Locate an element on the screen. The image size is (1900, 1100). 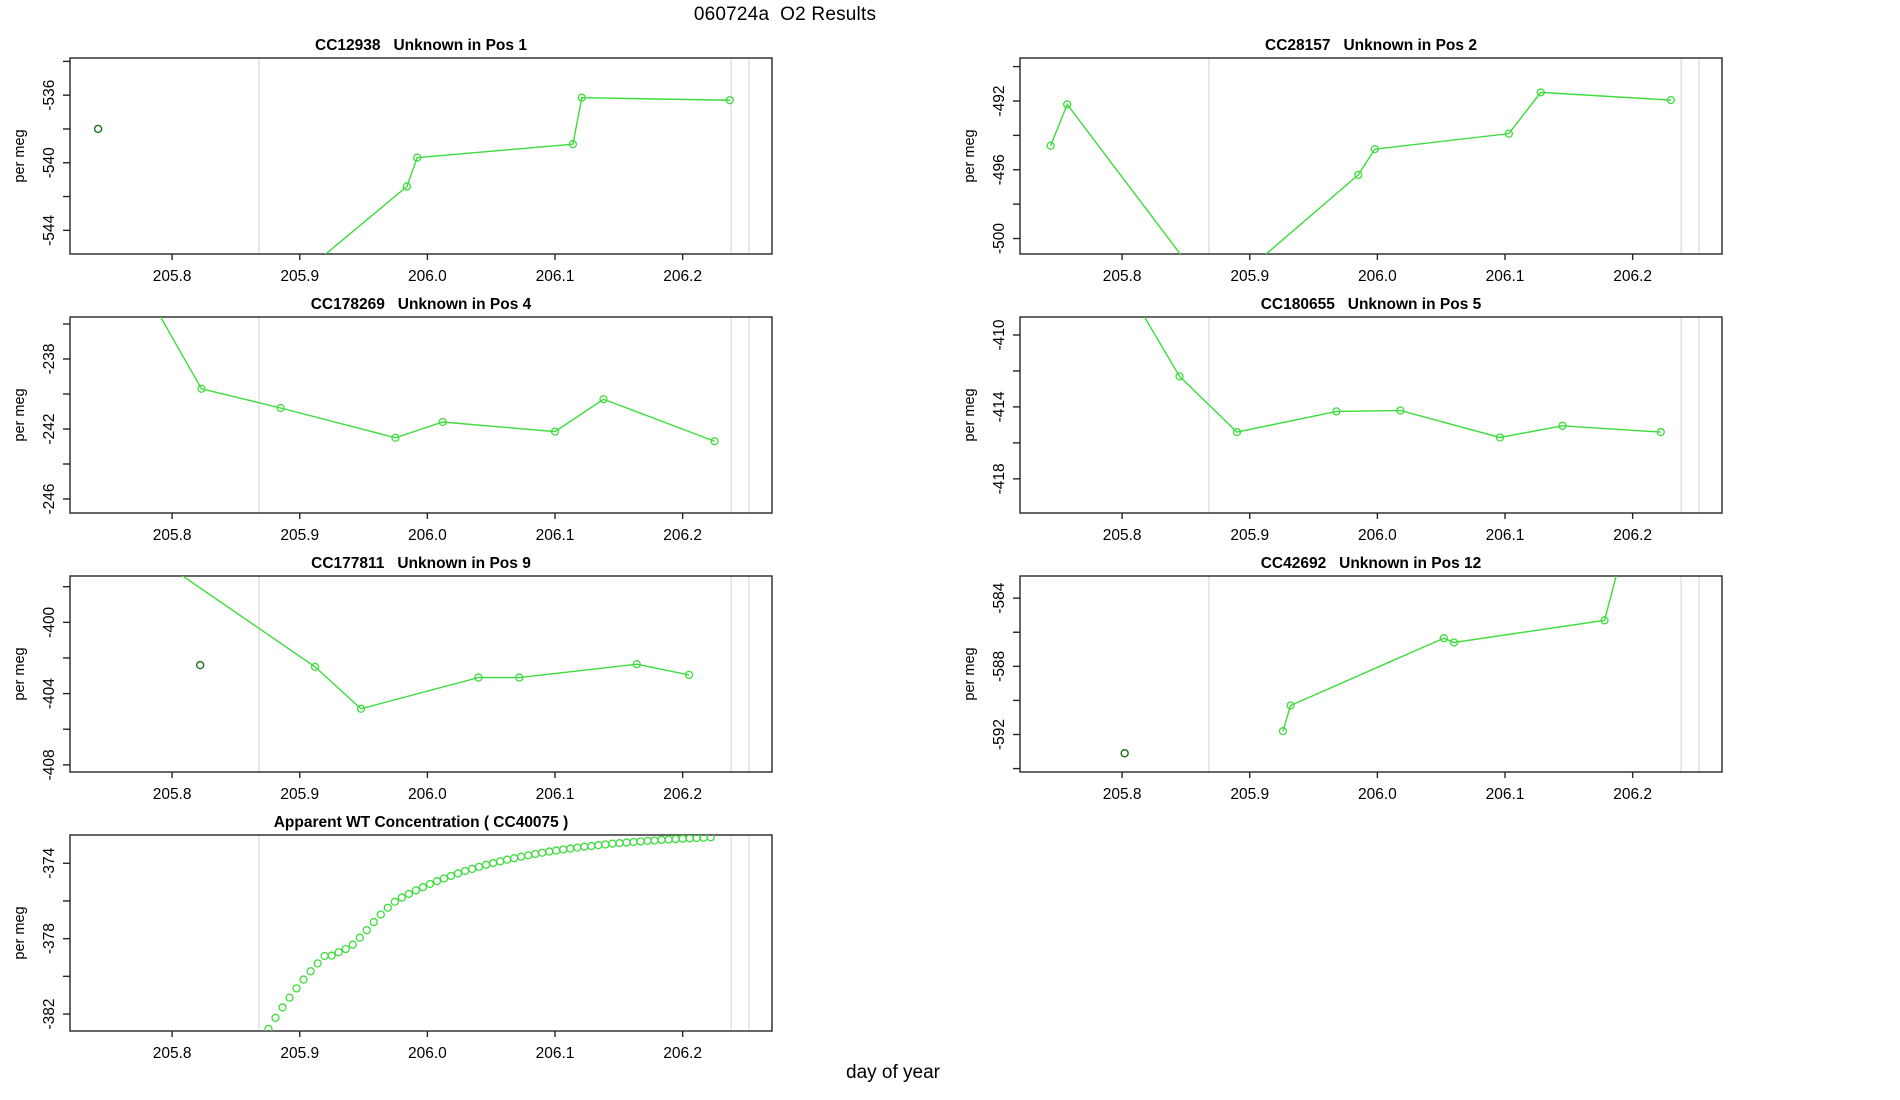
svg-text: -246 is located at coordinates (49, 498).